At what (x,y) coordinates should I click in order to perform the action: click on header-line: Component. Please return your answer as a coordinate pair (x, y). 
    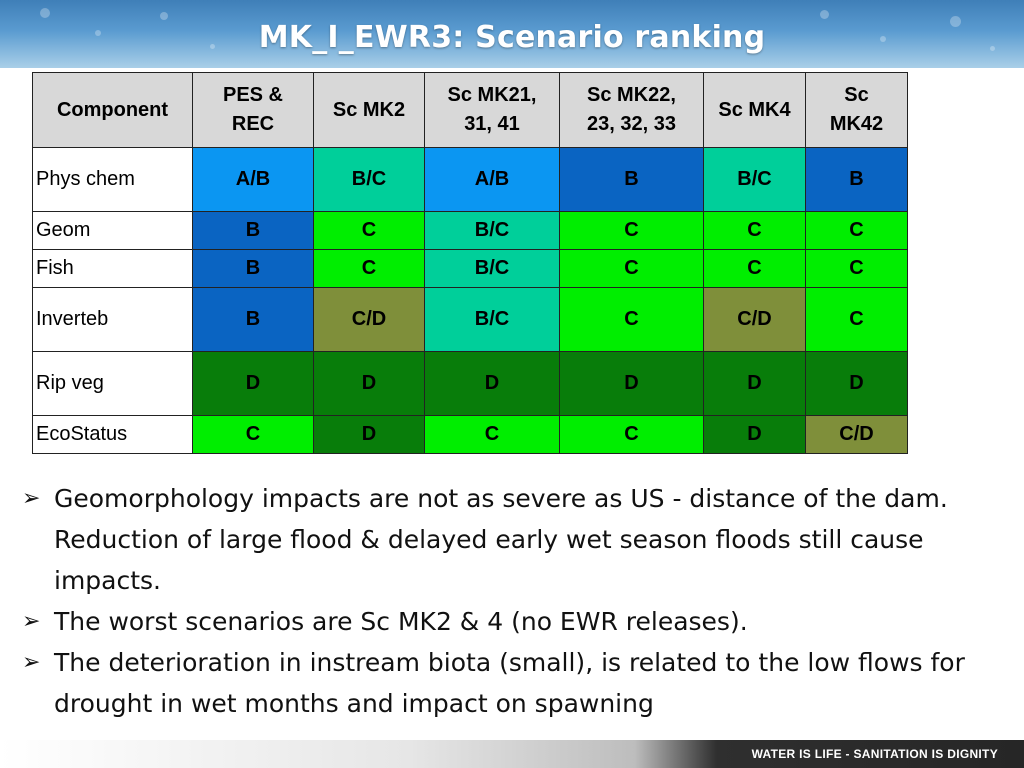
    Looking at the image, I should click on (112, 109).